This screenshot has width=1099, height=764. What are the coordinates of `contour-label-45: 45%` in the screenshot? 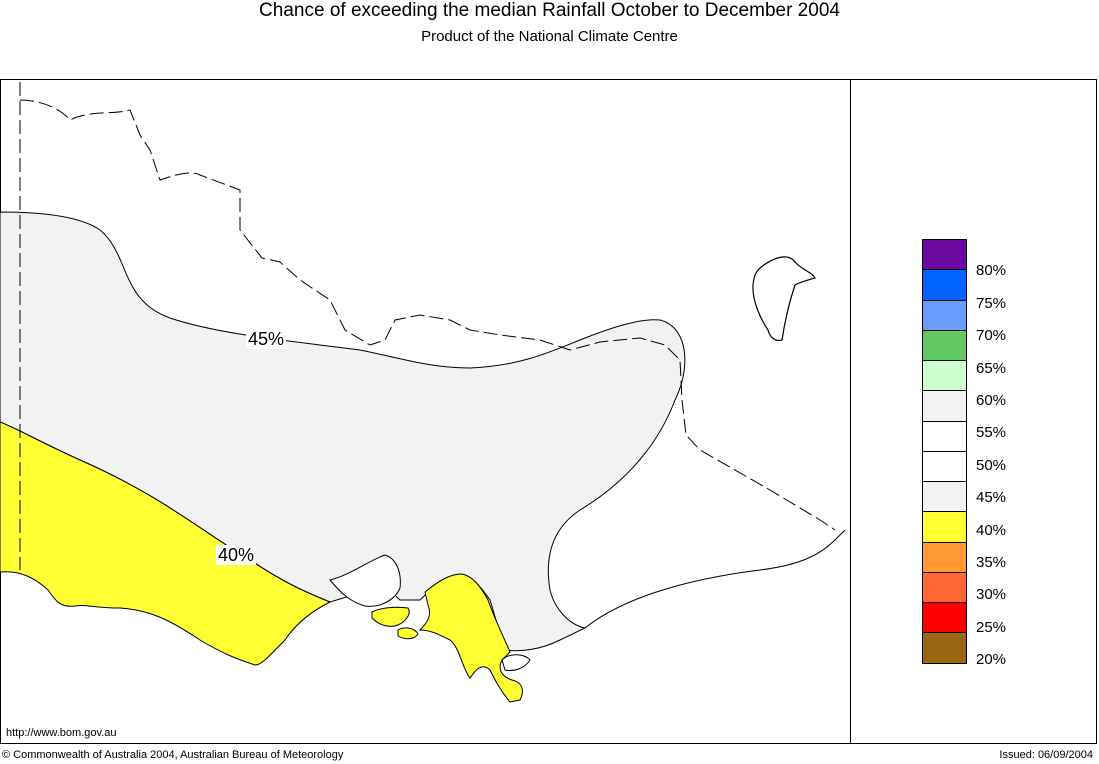 It's located at (266, 339).